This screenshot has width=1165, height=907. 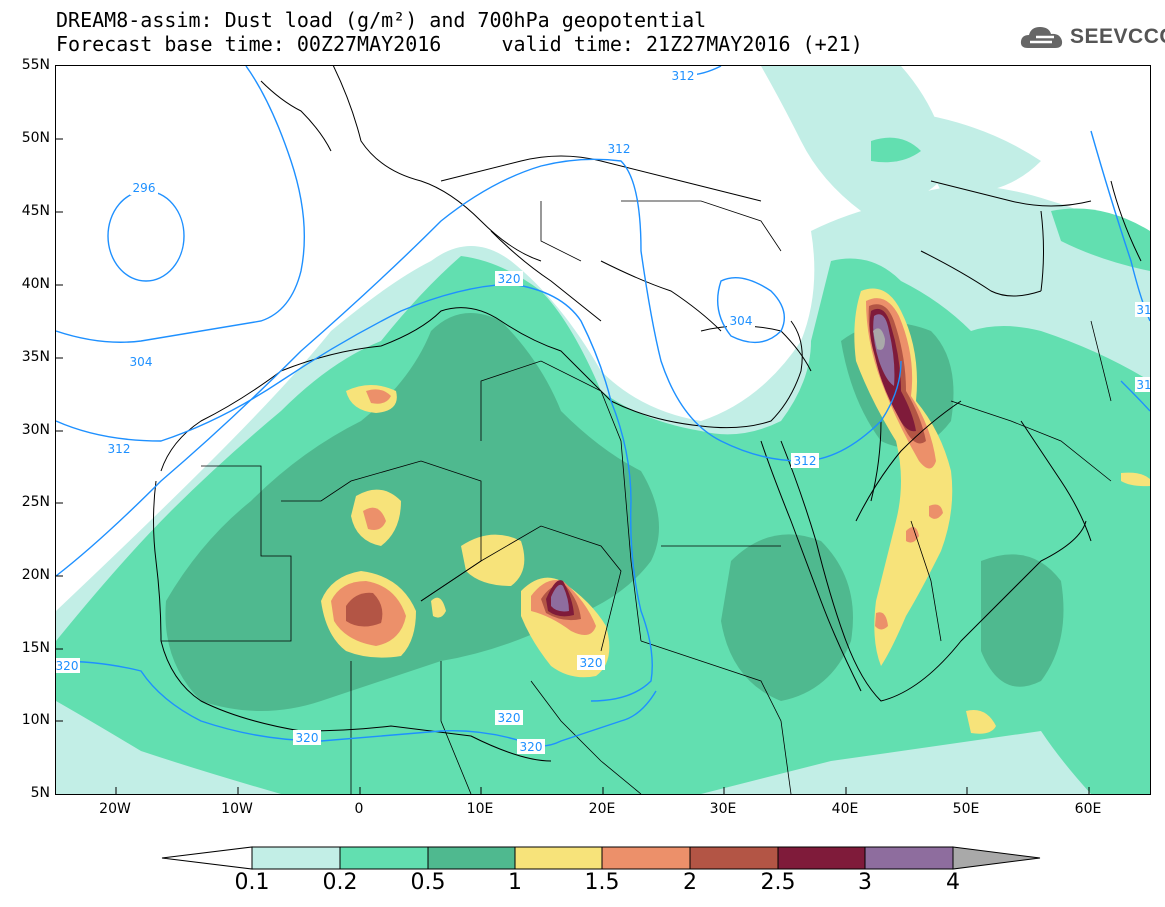 I want to click on lat-label-5n: 5N, so click(x=40, y=793).